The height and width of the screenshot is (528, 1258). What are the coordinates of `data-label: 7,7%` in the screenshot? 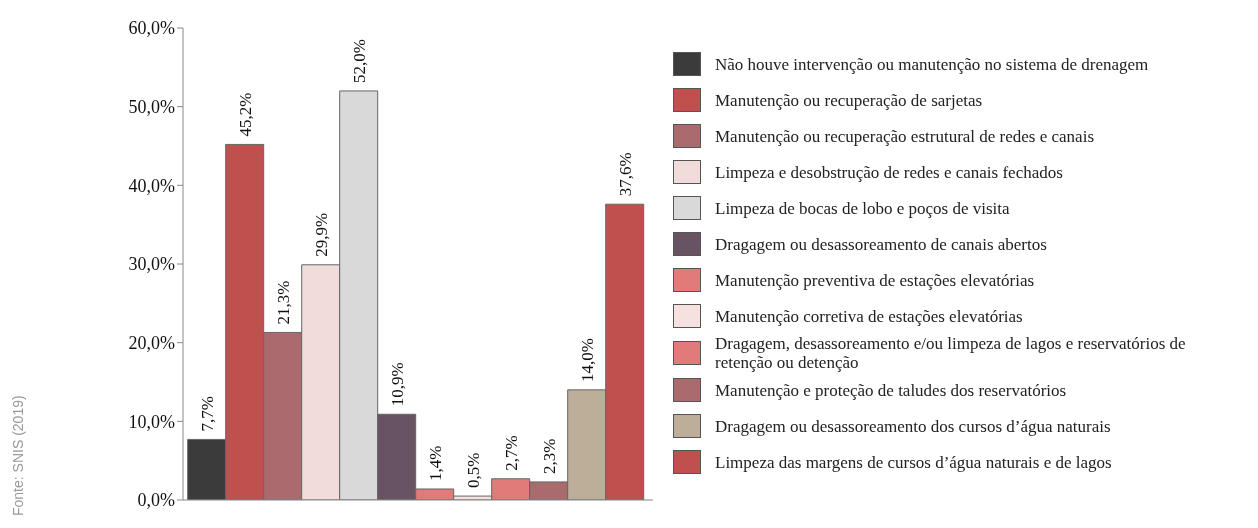 It's located at (207, 414).